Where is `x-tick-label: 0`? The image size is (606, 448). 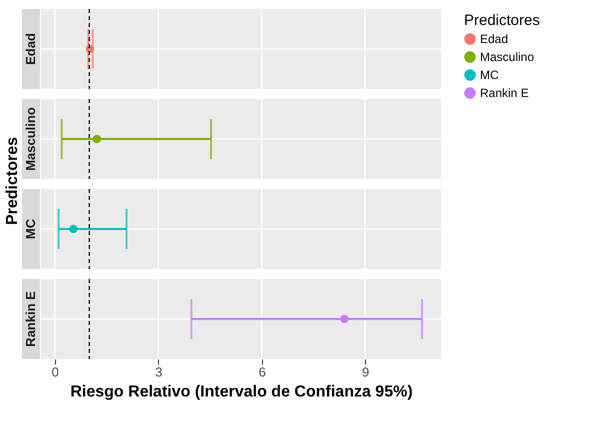
x-tick-label: 0 is located at coordinates (55, 372).